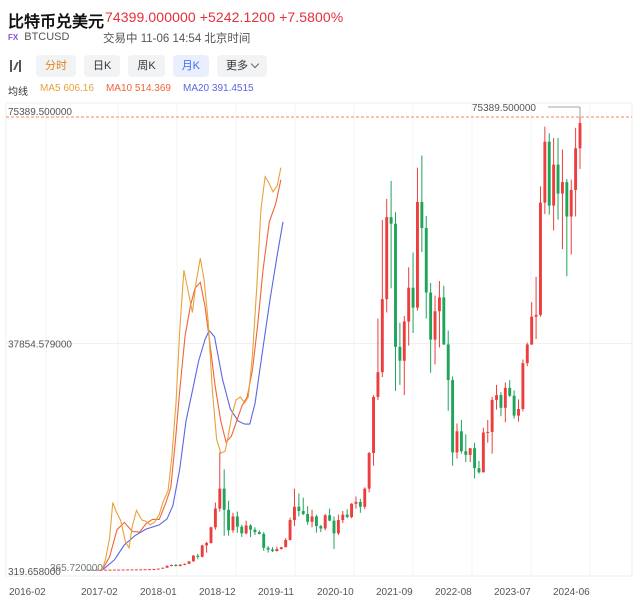 The image size is (640, 603). What do you see at coordinates (56, 66) in the screenshot?
I see `tab-intraday: 分时` at bounding box center [56, 66].